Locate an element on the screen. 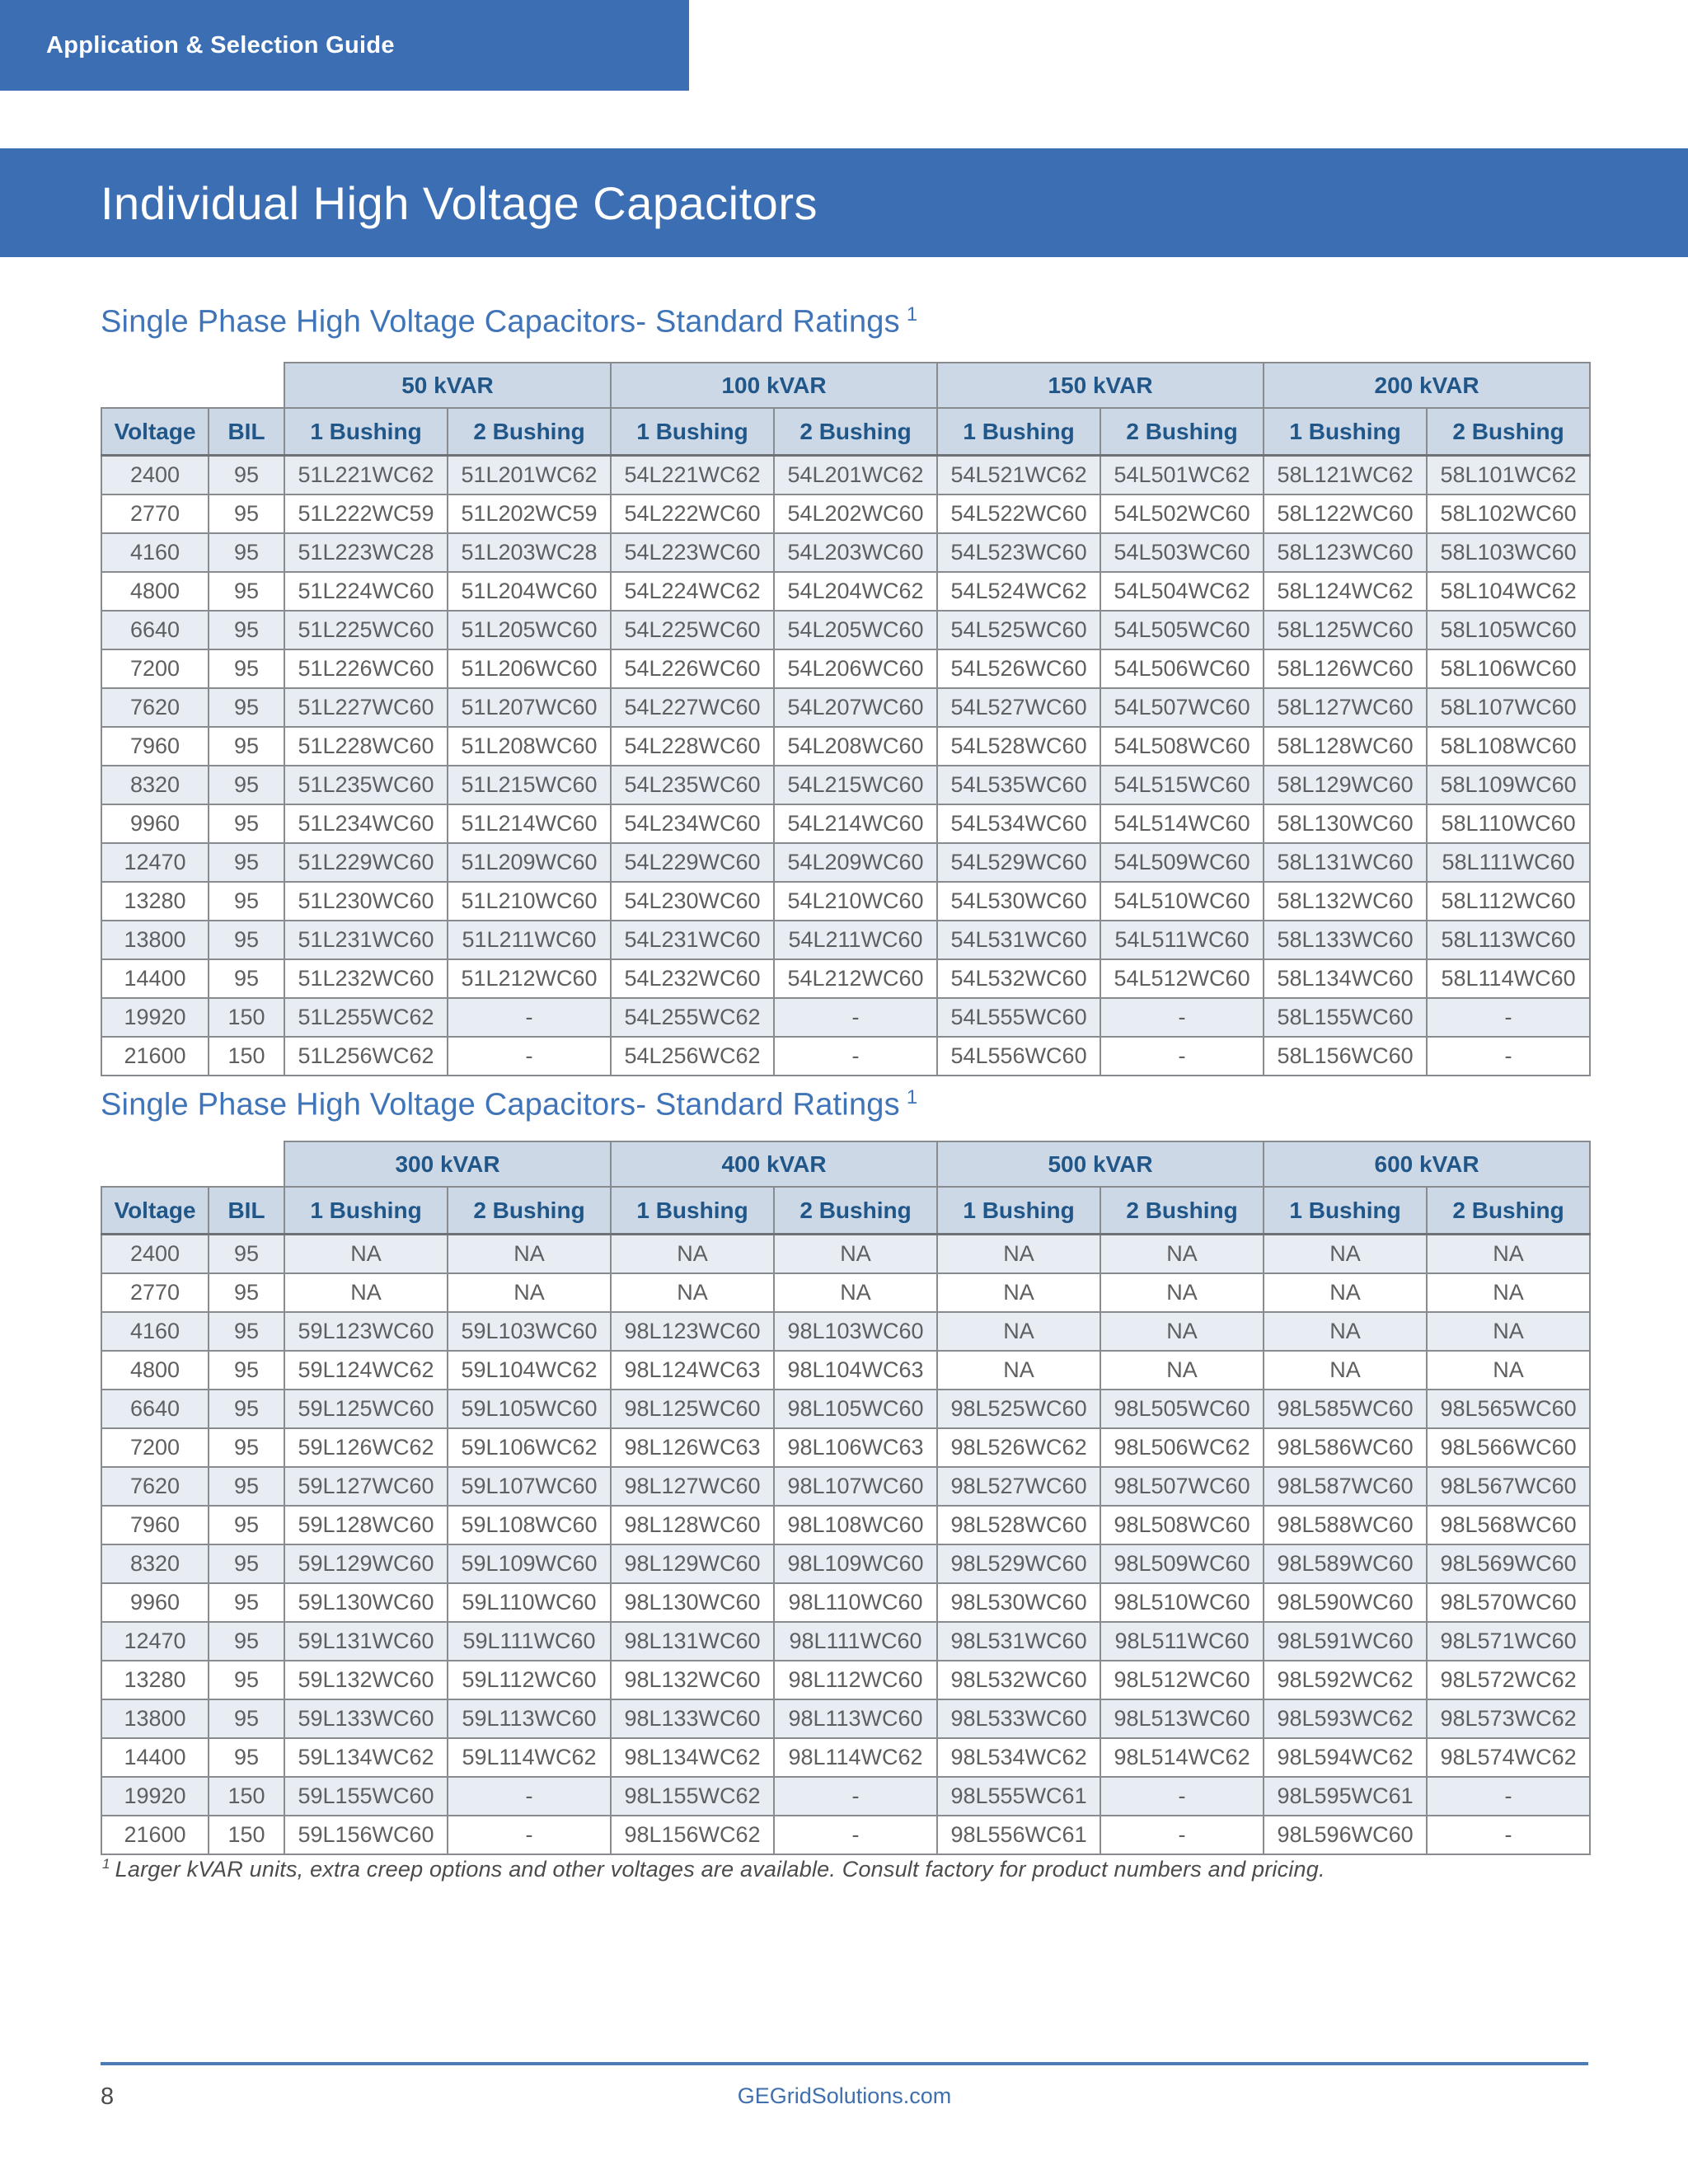  part-number-cell: 58L130WC60 is located at coordinates (1345, 824).